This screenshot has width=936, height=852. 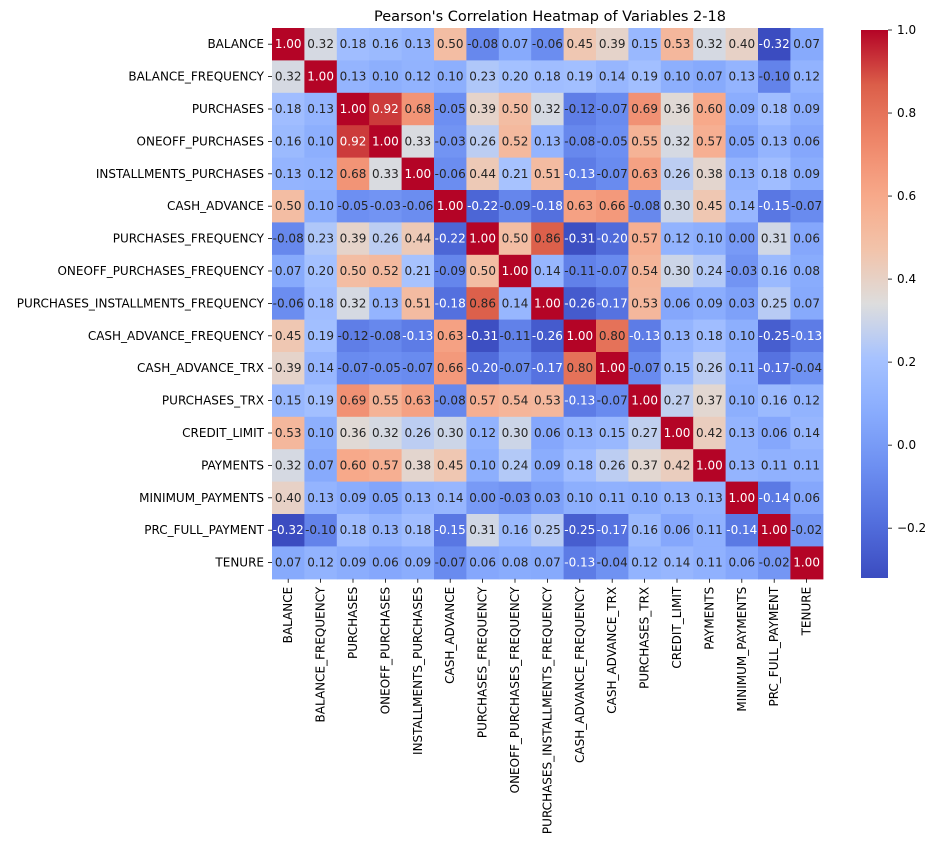 I want to click on x-tick-label: TENURE, so click(x=807, y=612).